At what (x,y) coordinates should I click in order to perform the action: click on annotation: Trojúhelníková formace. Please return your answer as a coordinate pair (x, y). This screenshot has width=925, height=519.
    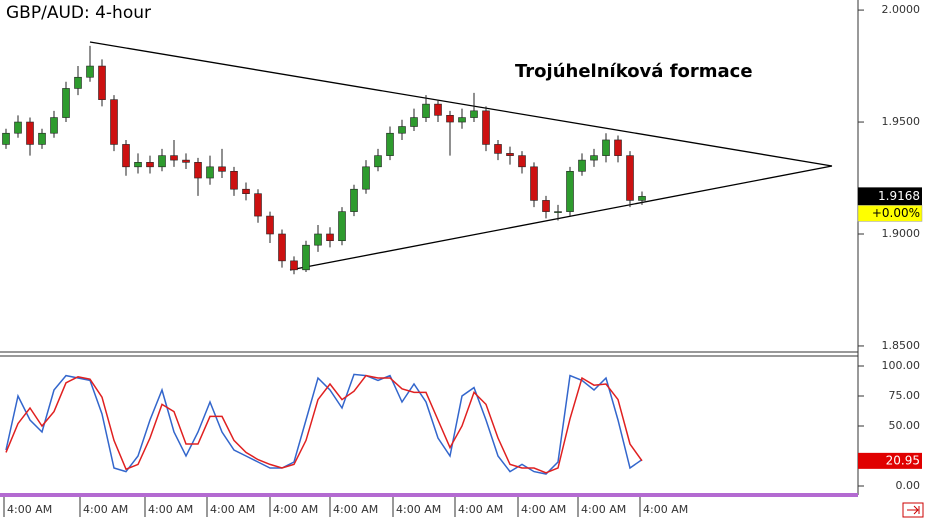
    Looking at the image, I should click on (634, 71).